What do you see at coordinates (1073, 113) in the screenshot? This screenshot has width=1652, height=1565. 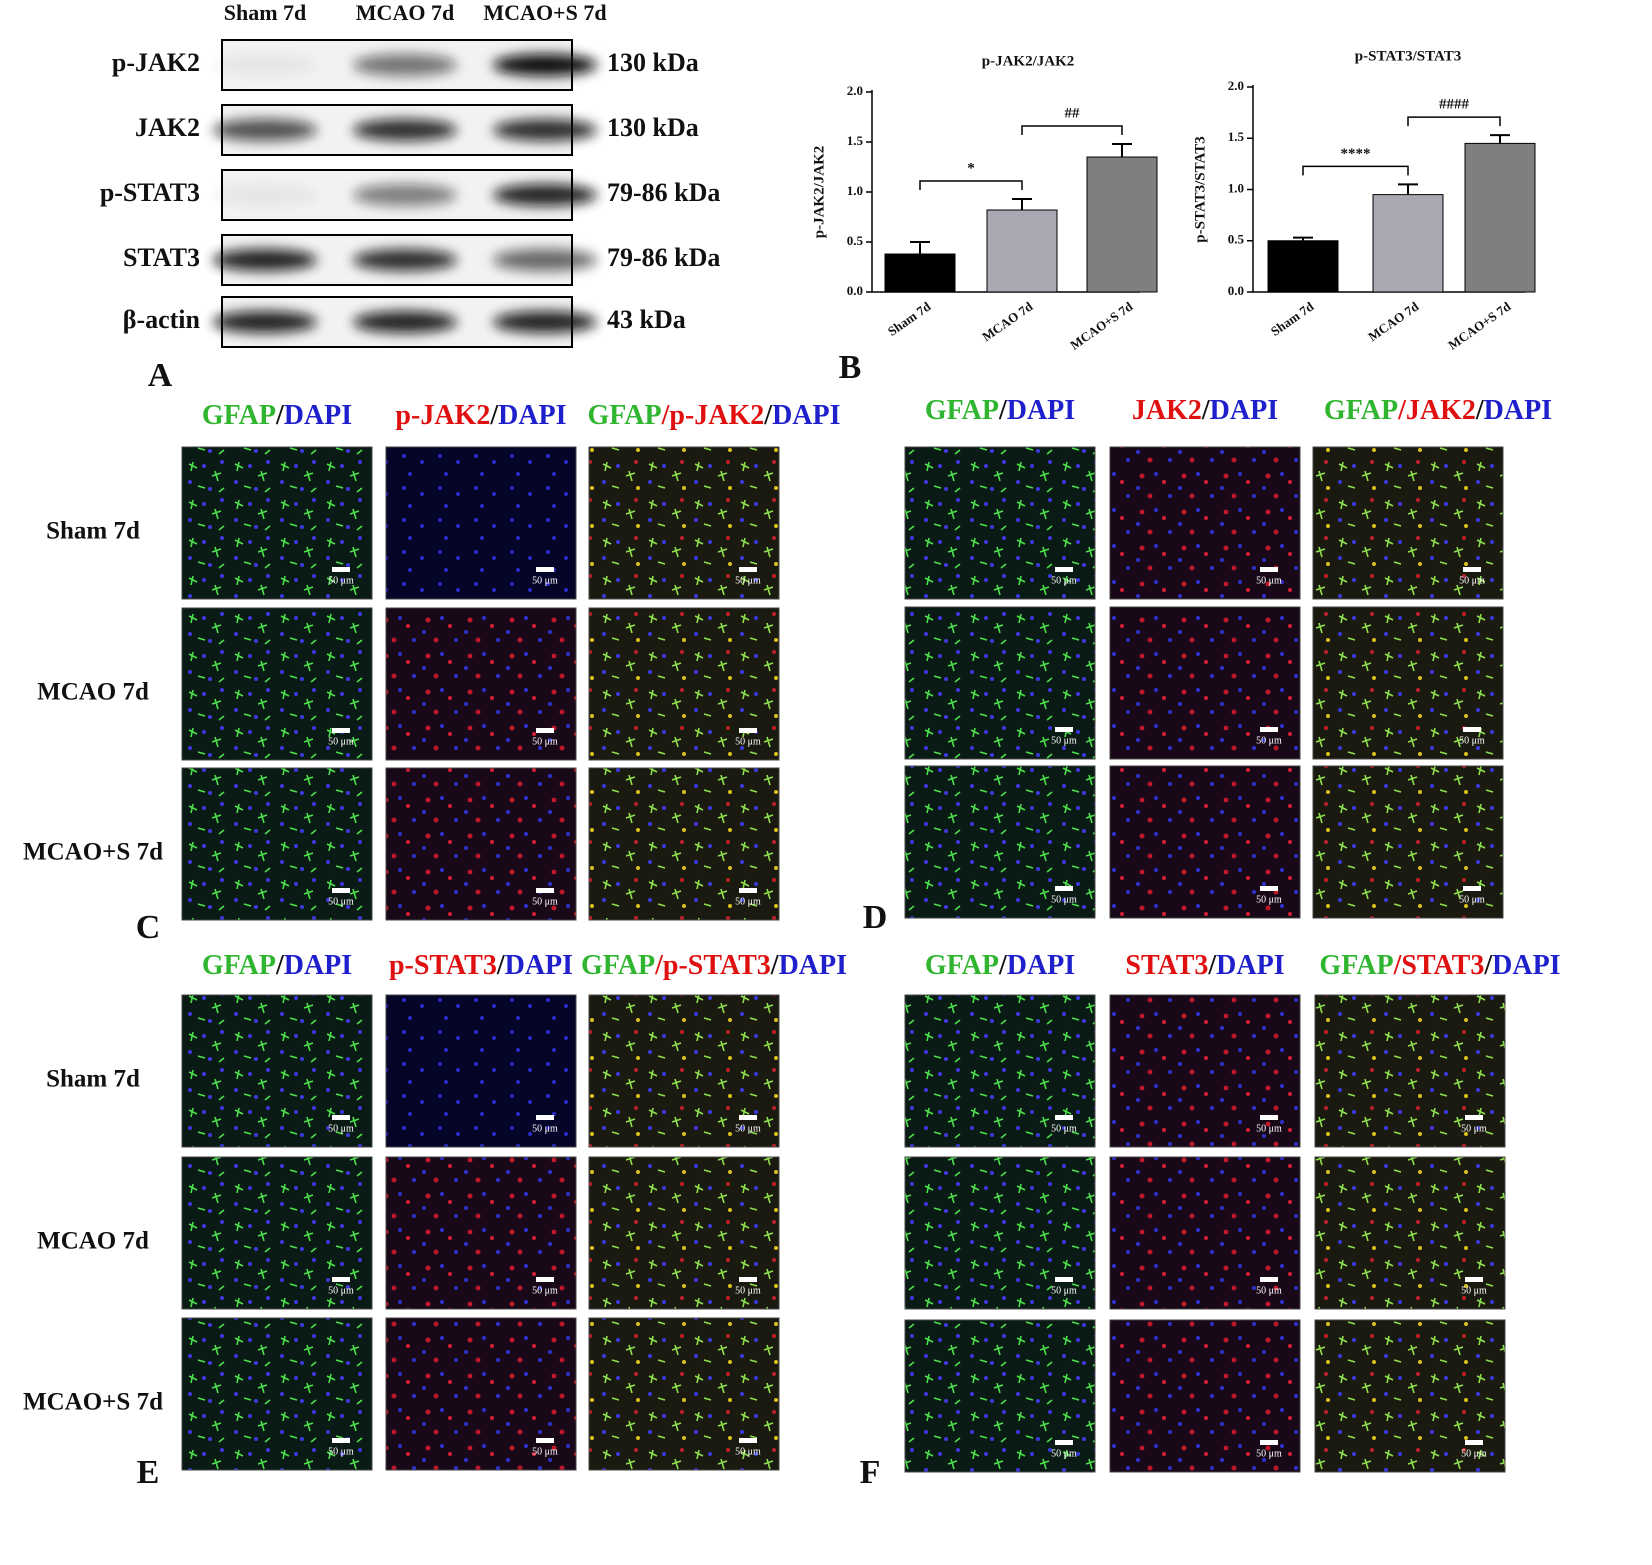 I see `significance-label: ##` at bounding box center [1073, 113].